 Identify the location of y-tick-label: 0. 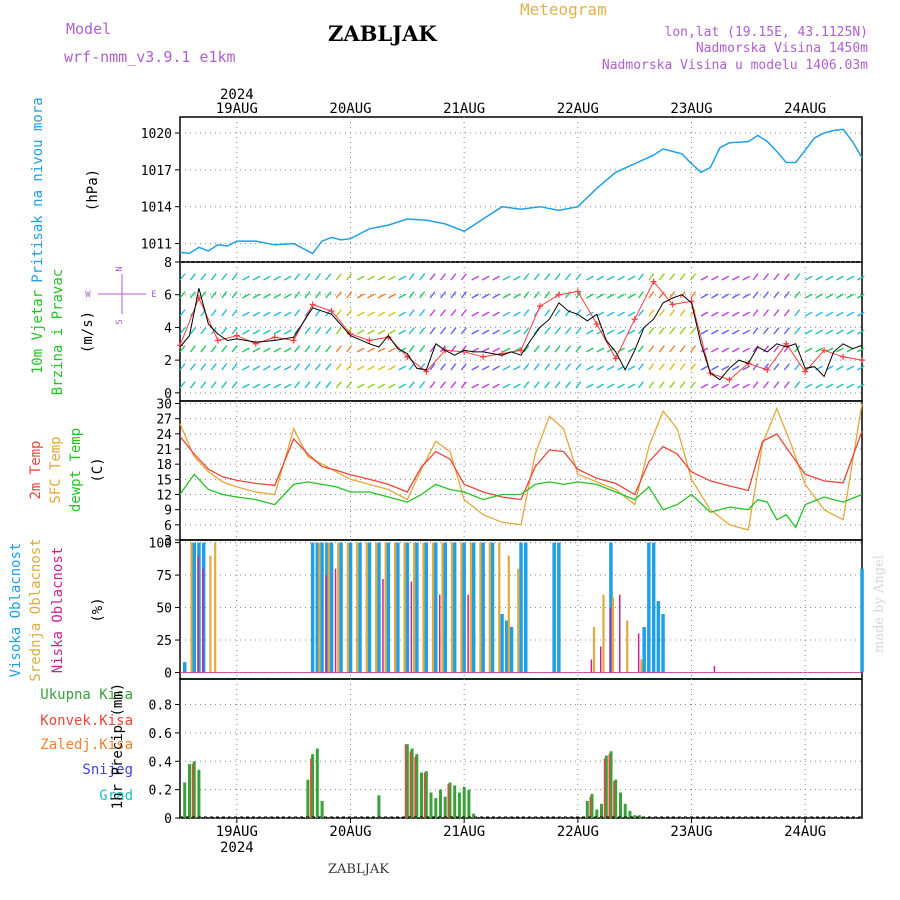
(168, 394).